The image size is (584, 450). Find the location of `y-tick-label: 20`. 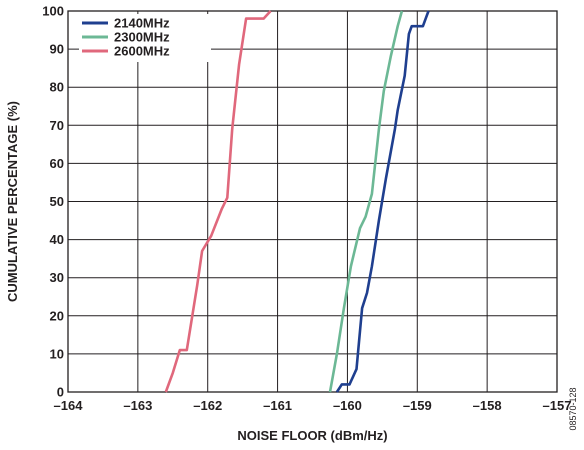

y-tick-label: 20 is located at coordinates (57, 315).